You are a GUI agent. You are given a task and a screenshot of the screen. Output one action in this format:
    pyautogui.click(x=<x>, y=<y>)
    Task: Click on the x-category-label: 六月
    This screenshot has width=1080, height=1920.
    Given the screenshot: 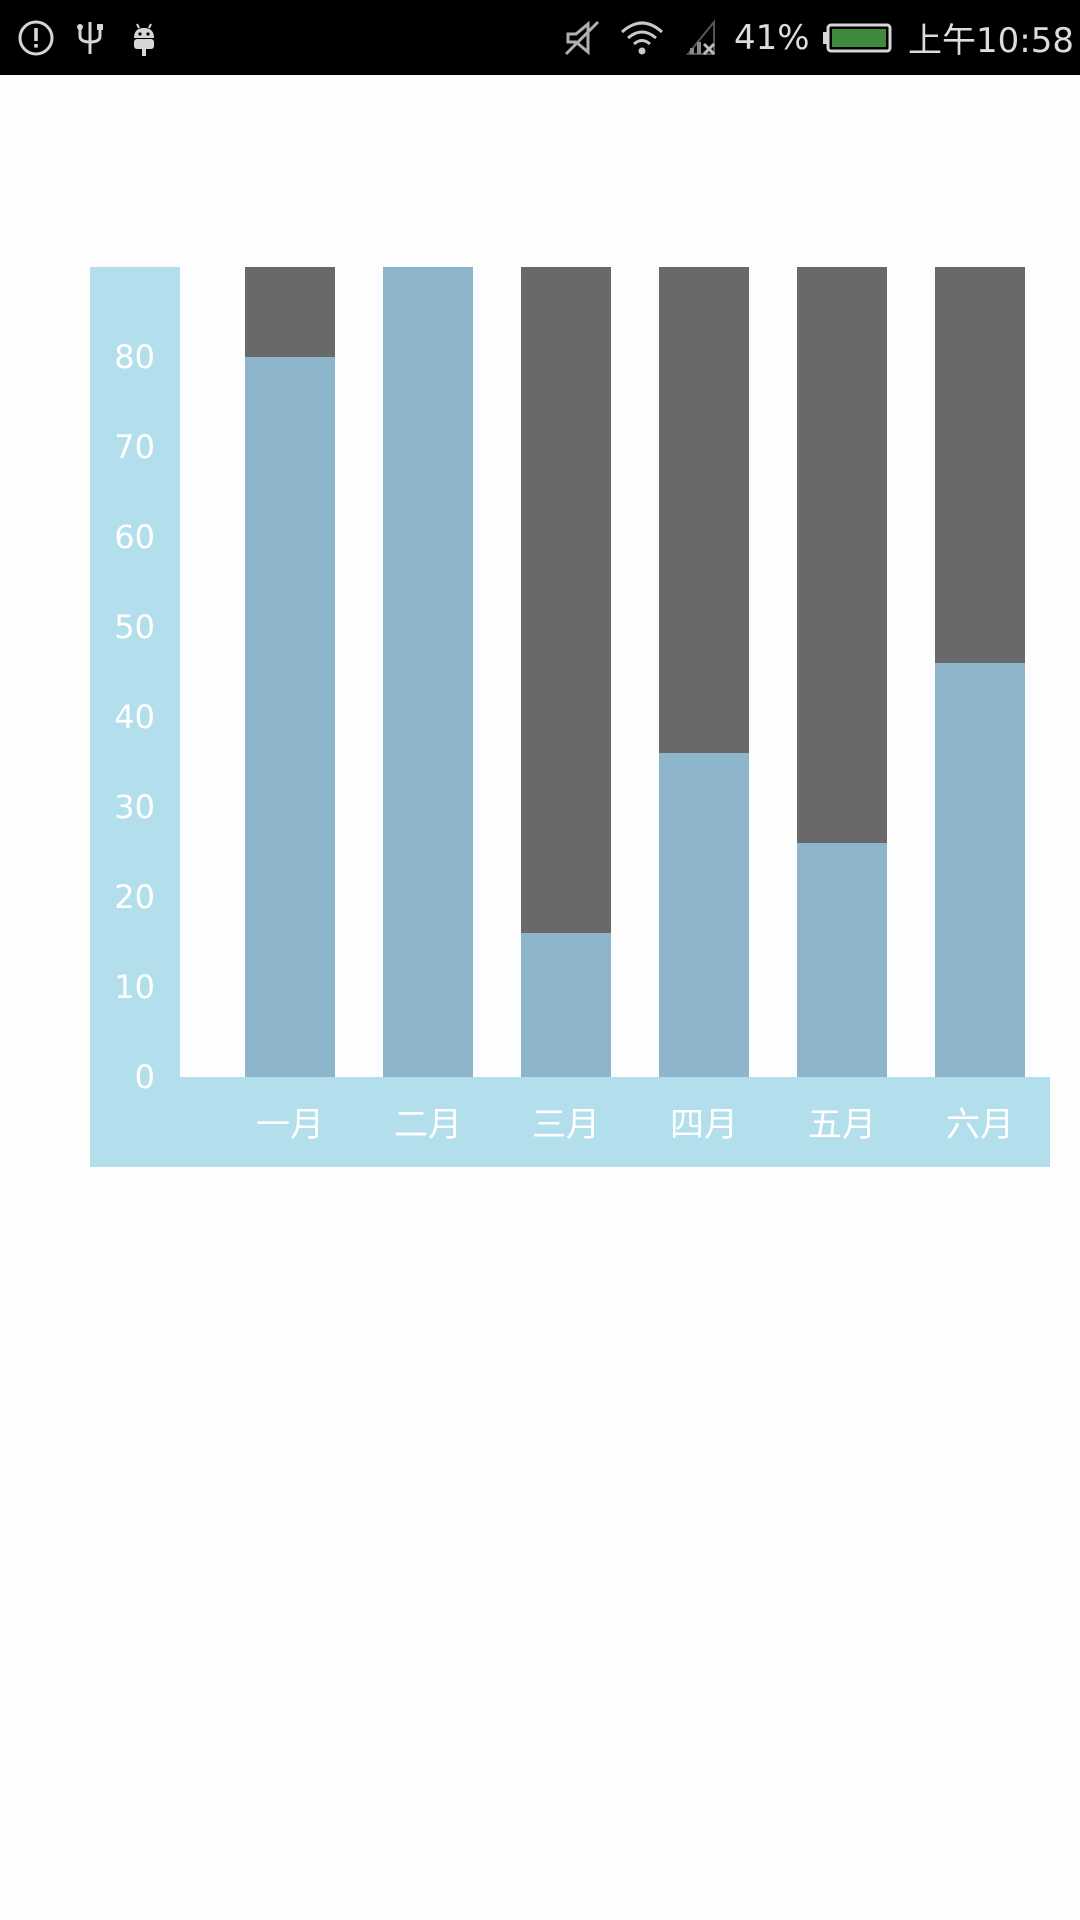 What is the action you would take?
    pyautogui.click(x=980, y=1125)
    